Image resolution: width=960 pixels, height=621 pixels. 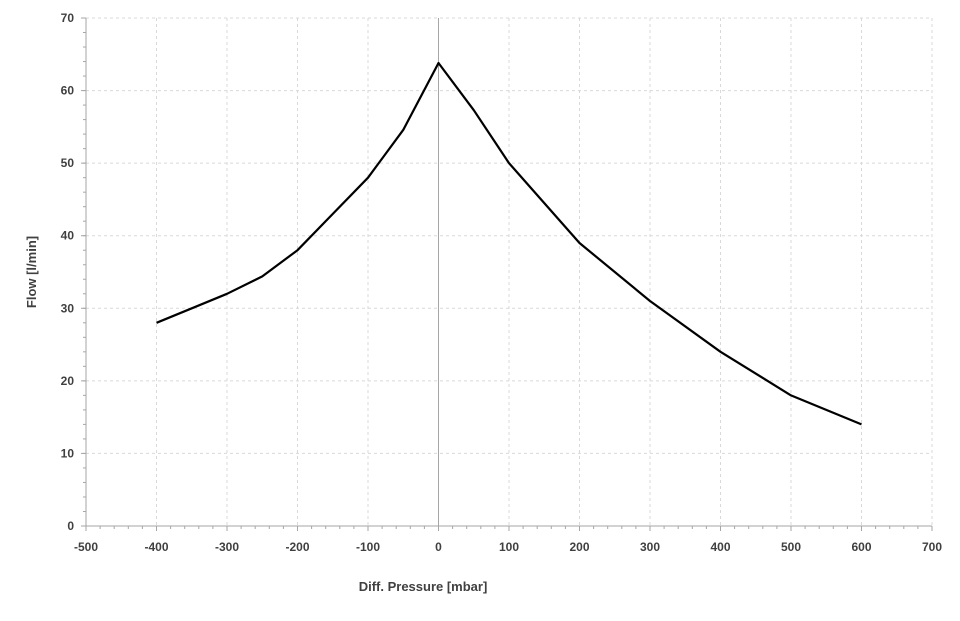 What do you see at coordinates (68, 308) in the screenshot?
I see `y-tick-label: 30` at bounding box center [68, 308].